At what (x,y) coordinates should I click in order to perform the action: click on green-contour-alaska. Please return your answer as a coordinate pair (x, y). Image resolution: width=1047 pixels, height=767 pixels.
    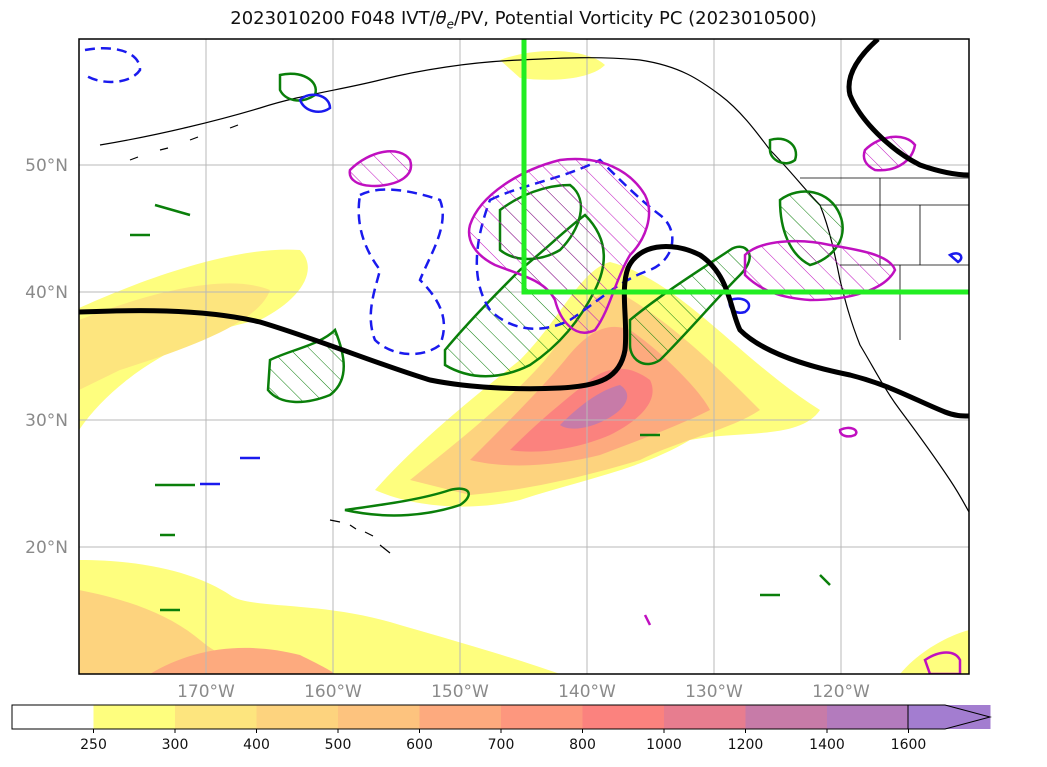
    Looking at the image, I should click on (783, 151).